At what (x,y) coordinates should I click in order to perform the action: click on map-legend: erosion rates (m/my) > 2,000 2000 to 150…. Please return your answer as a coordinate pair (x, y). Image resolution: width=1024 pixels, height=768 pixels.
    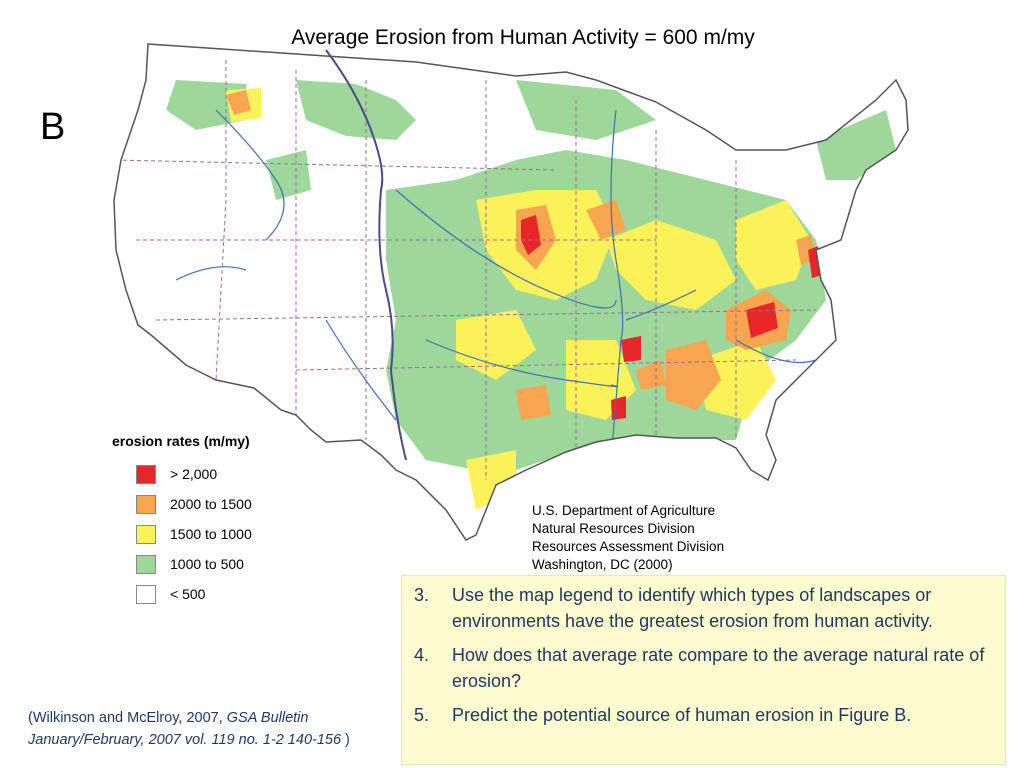
    Looking at the image, I should click on (208, 521).